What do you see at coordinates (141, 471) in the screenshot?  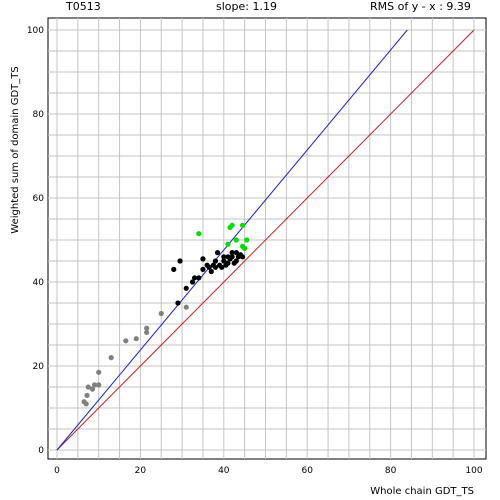 I see `x-tick-label: 20` at bounding box center [141, 471].